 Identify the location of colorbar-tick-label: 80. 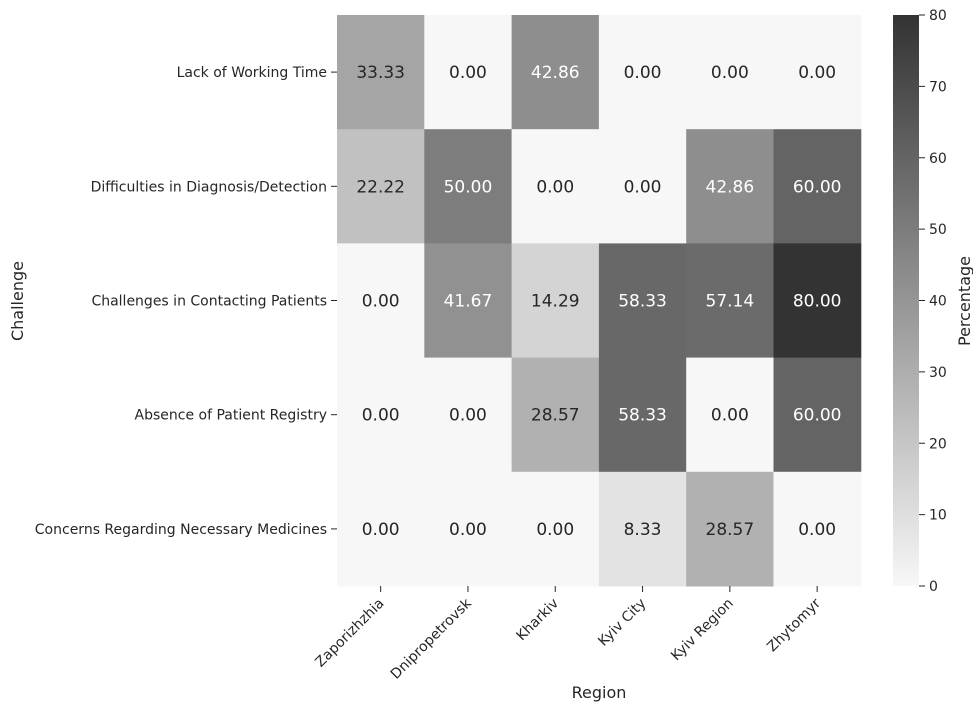
(938, 16).